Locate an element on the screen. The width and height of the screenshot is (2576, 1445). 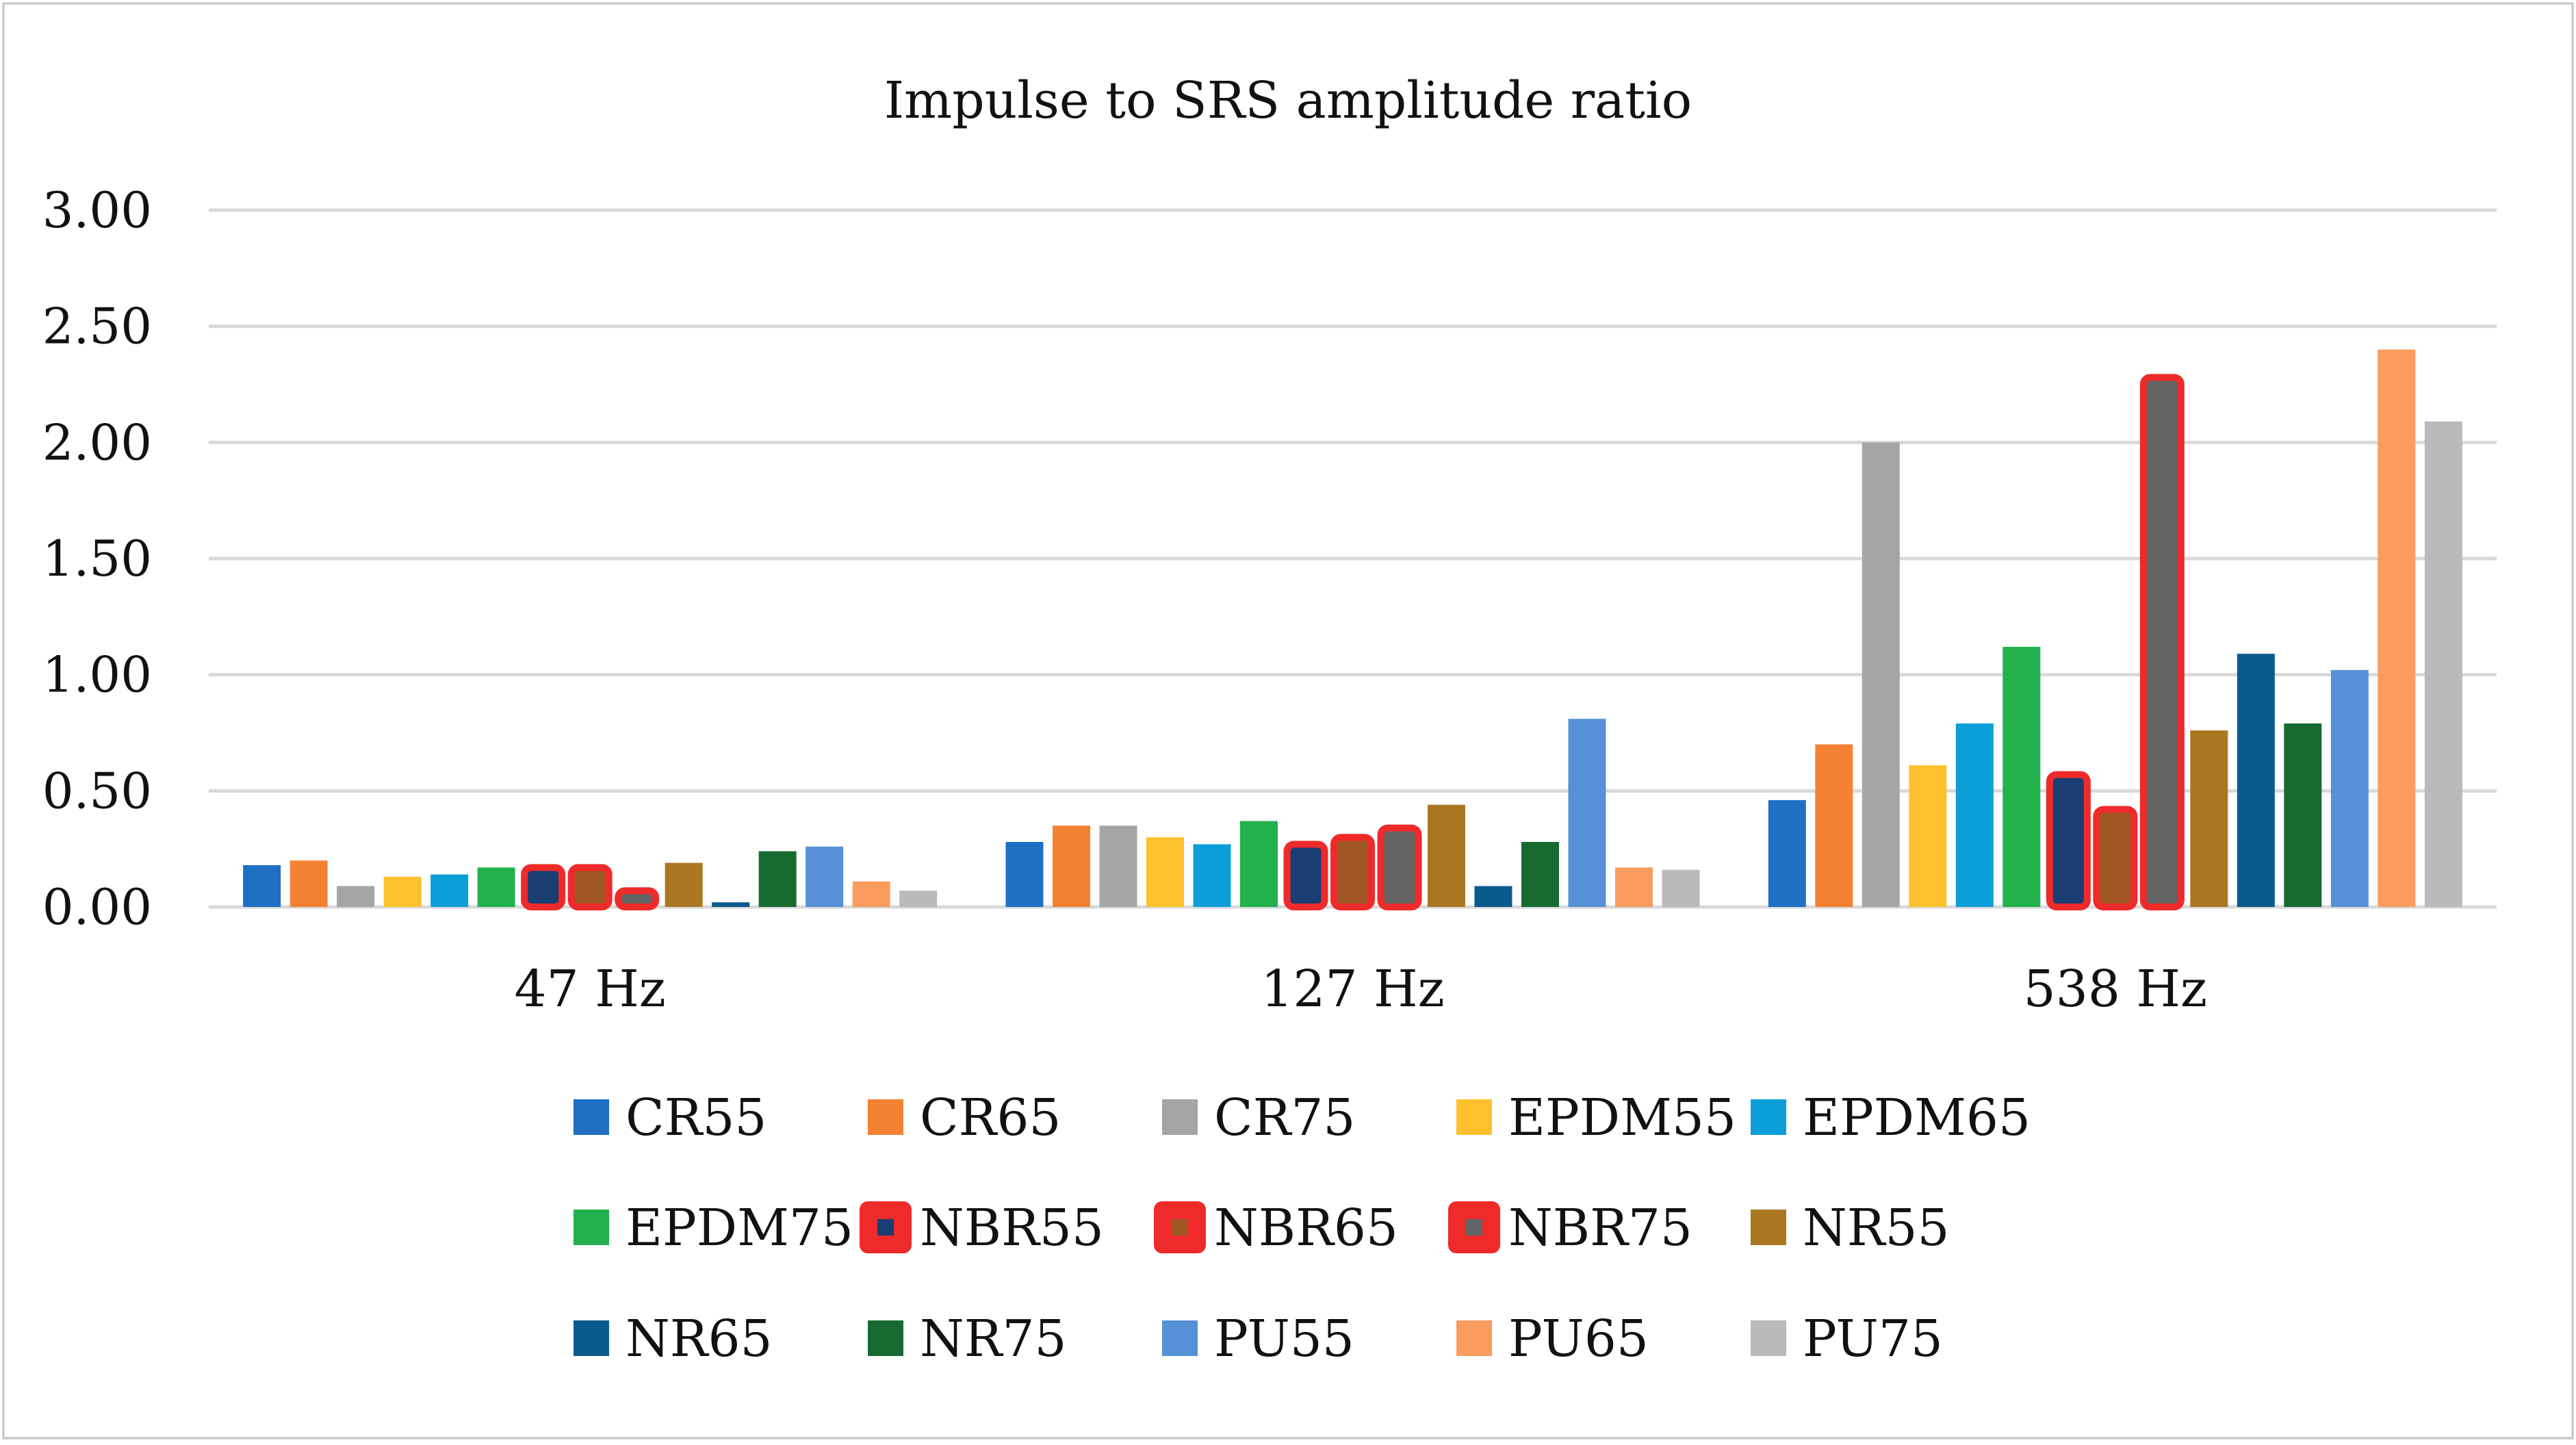
legend-label: NBR75 is located at coordinates (1600, 1228).